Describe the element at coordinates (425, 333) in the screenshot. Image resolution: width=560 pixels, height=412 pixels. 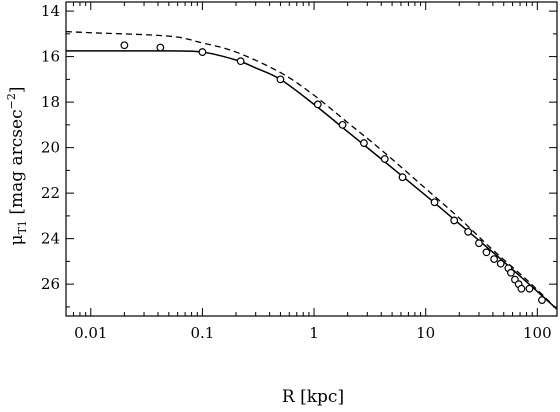
I see `x-tick-label: 10` at that location.